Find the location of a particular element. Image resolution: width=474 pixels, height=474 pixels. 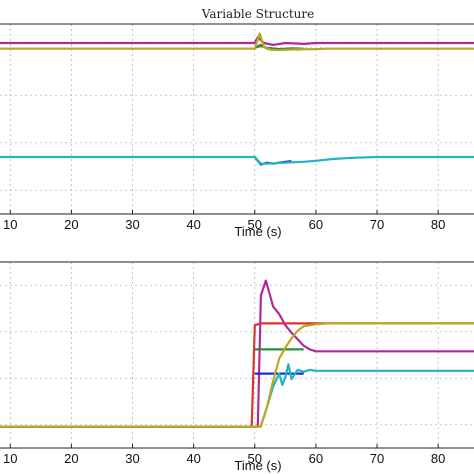

chart-title: Variable Structure is located at coordinates (258, 14).